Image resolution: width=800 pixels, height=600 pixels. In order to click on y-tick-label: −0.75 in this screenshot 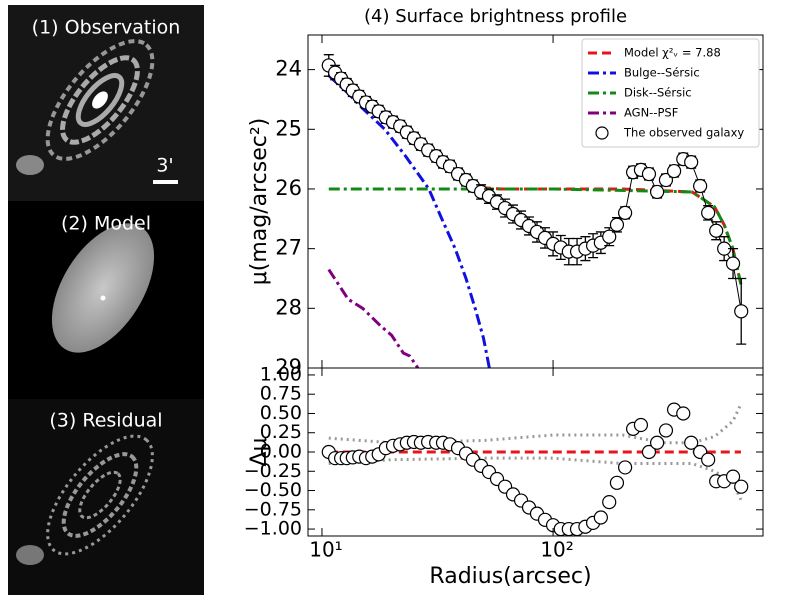, I will do `click(273, 509)`.